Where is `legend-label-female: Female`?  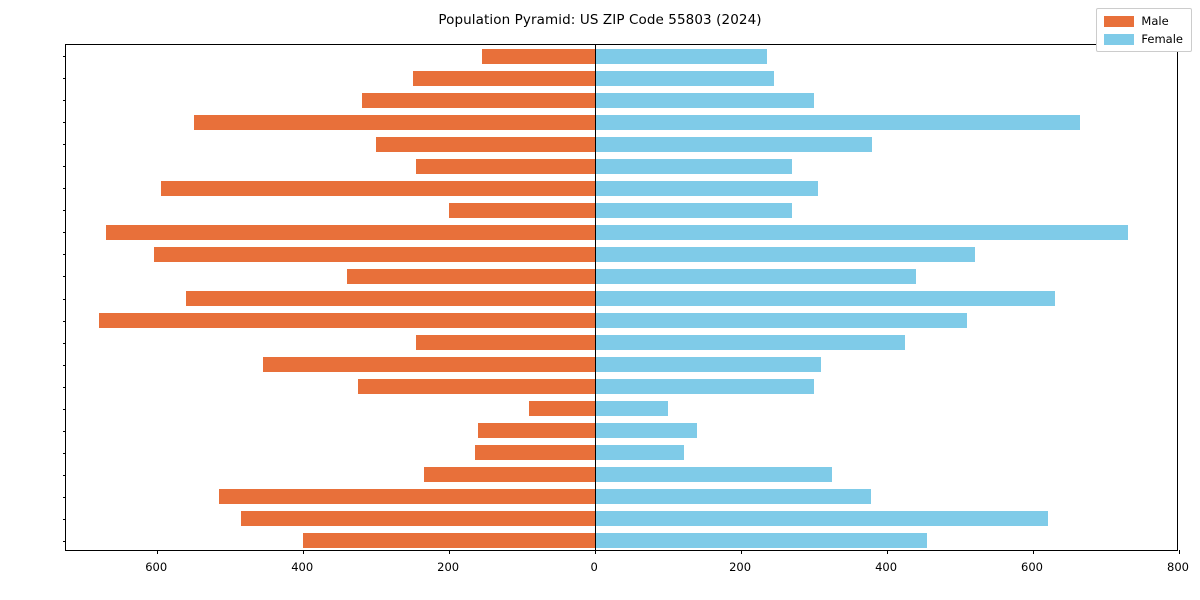
legend-label-female: Female is located at coordinates (1162, 39).